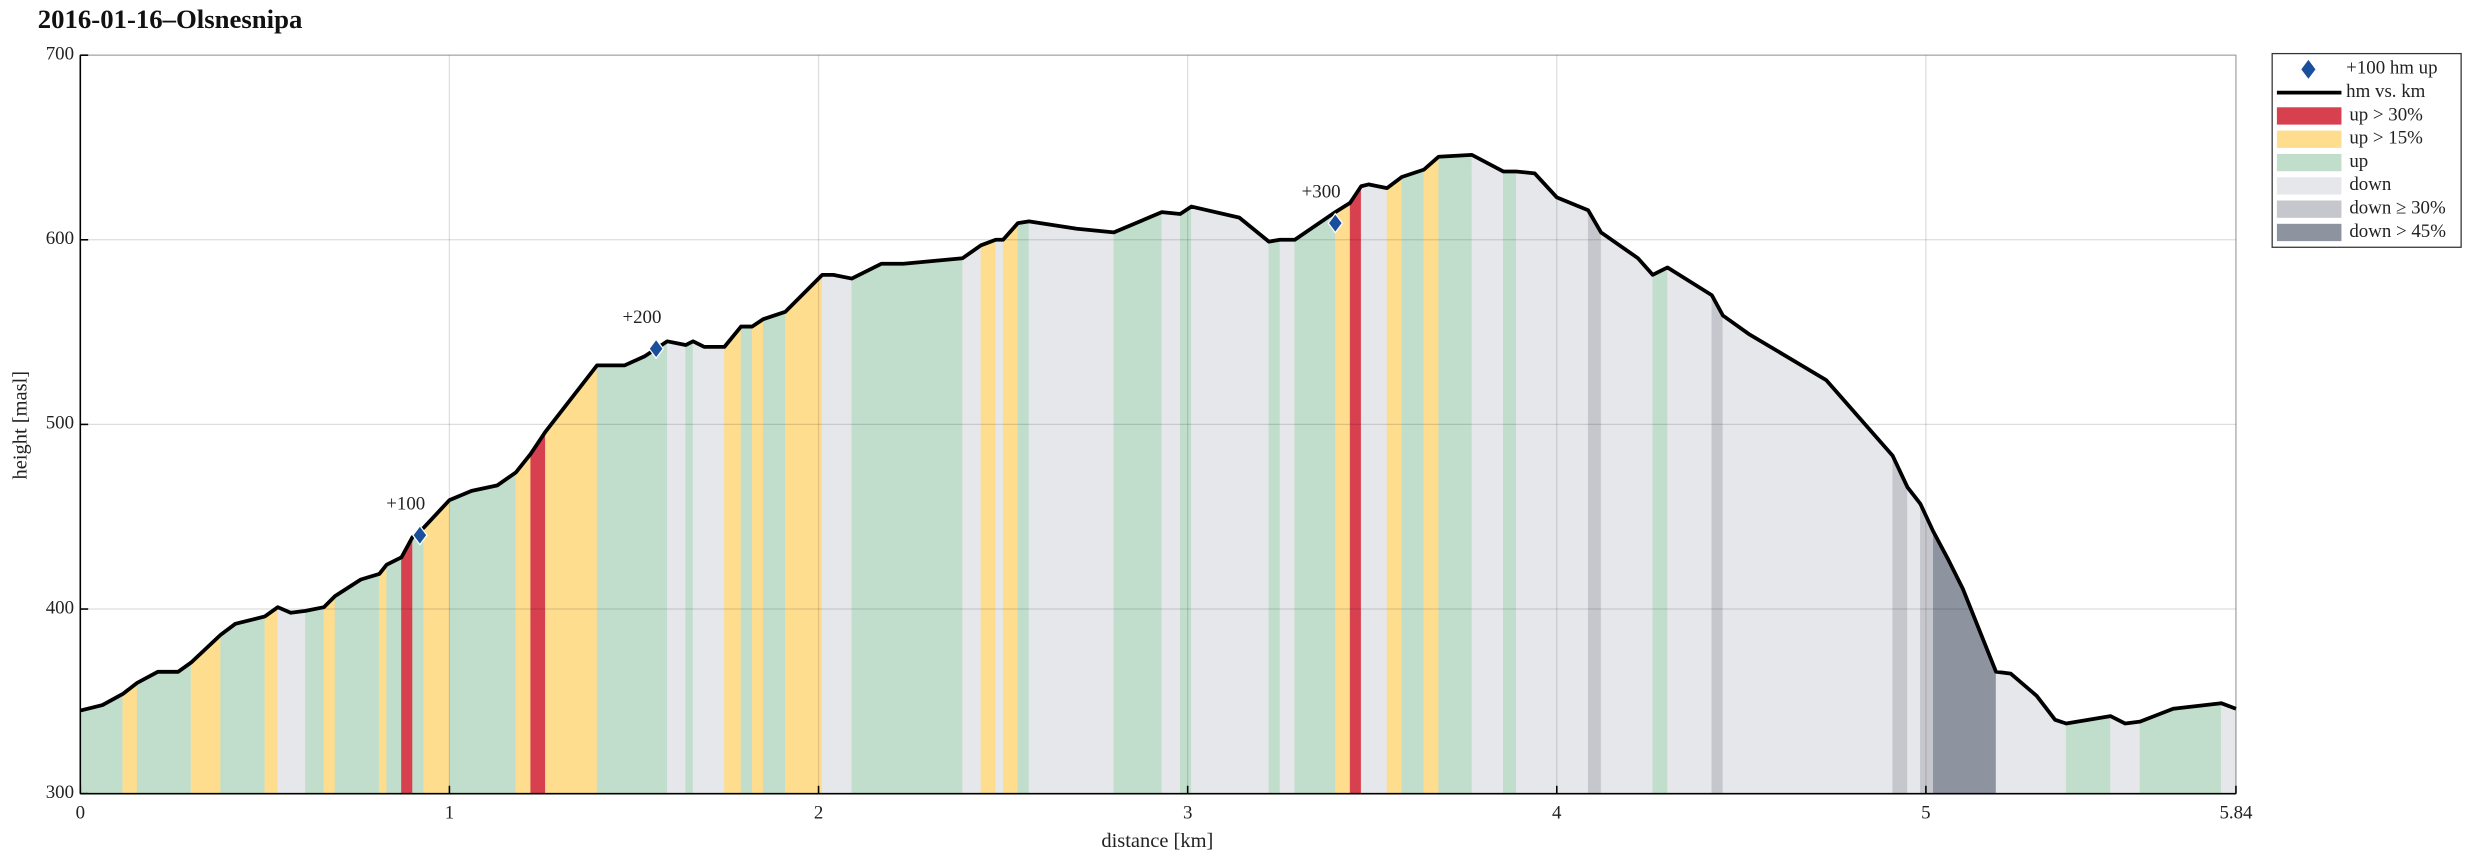 Image resolution: width=2469 pixels, height=863 pixels. What do you see at coordinates (1557, 812) in the screenshot?
I see `x-tick-label: 4` at bounding box center [1557, 812].